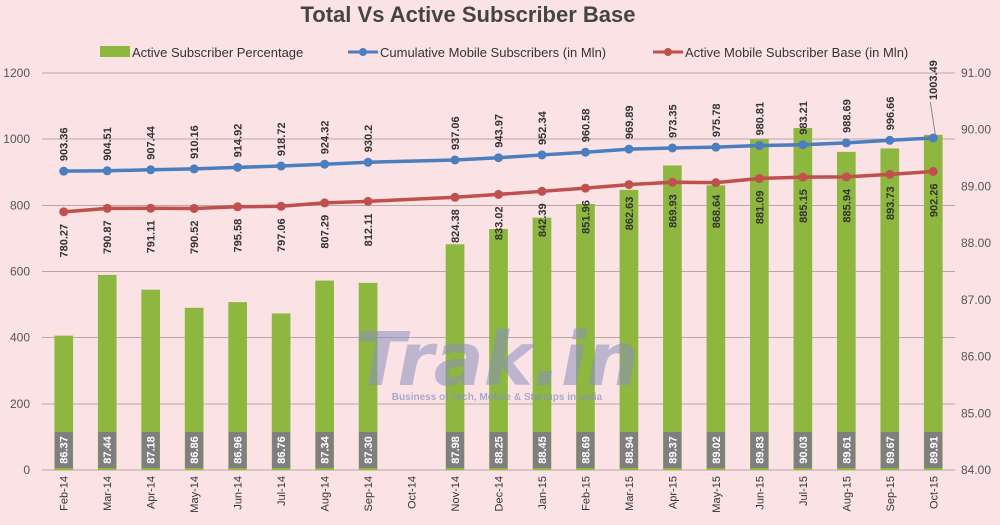  What do you see at coordinates (195, 142) in the screenshot?
I see `cumulative-value-label: 910.16` at bounding box center [195, 142].